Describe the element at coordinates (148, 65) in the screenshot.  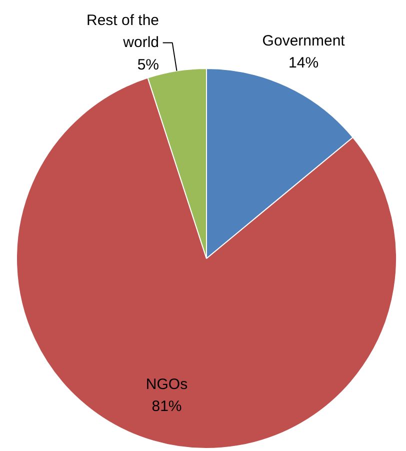
I see `data-label: 5%` at that location.